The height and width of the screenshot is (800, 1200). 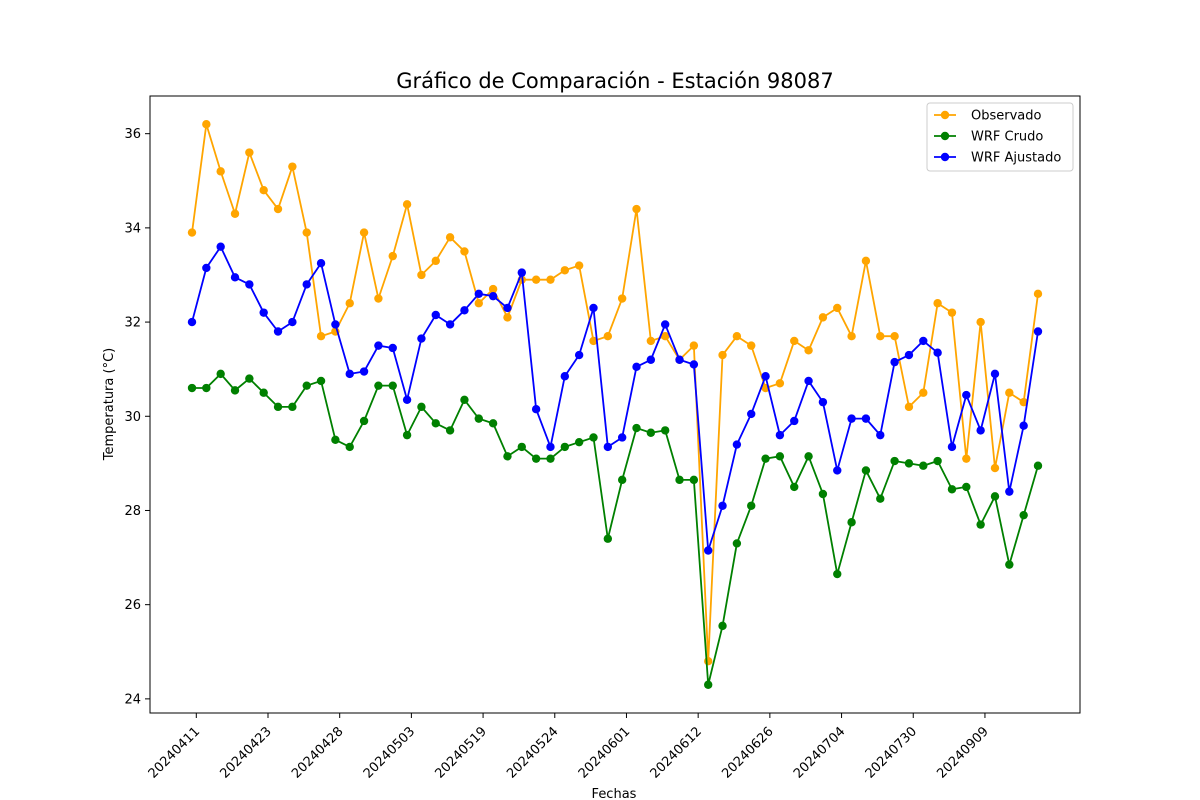 What do you see at coordinates (132, 134) in the screenshot?
I see `y-tick-label: 36` at bounding box center [132, 134].